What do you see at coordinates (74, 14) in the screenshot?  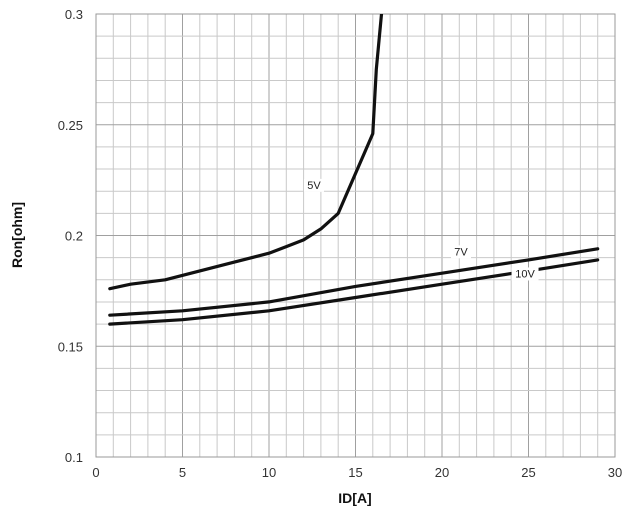 I see `y-tick-label: 0.3` at bounding box center [74, 14].